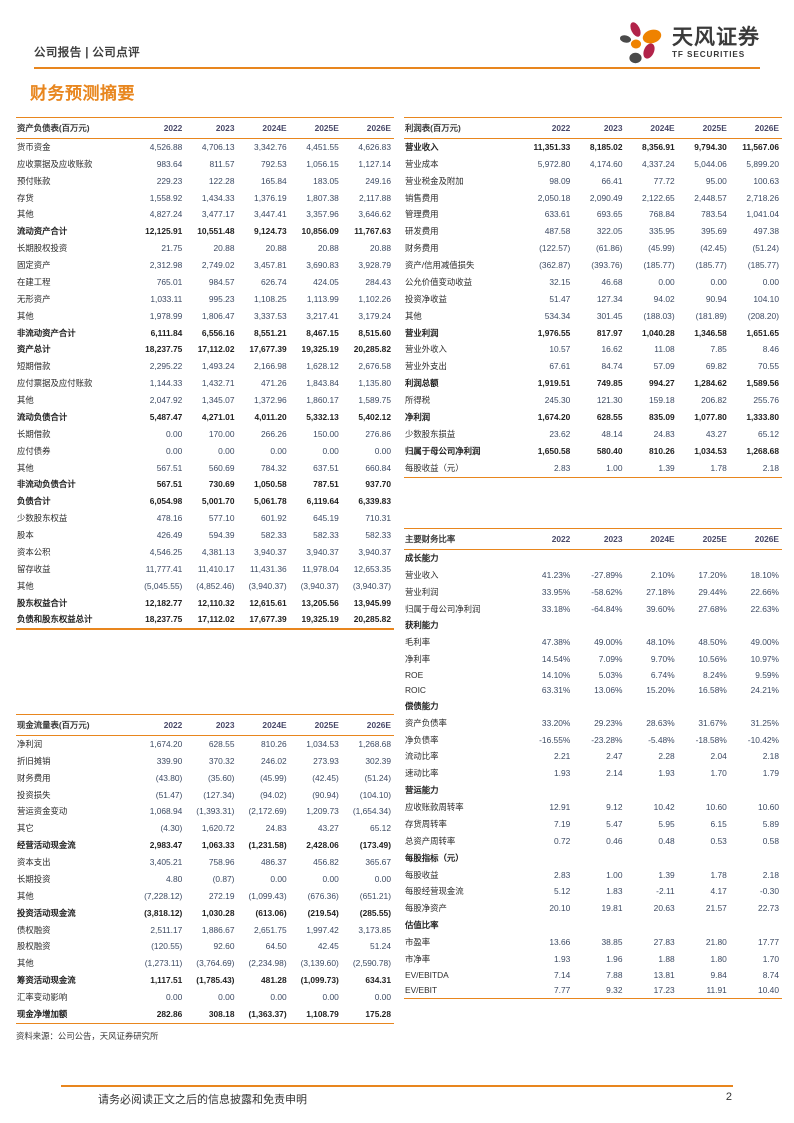  Describe the element at coordinates (610, 659) in the screenshot. I see `key-ratios-cell: 7.09%` at that location.